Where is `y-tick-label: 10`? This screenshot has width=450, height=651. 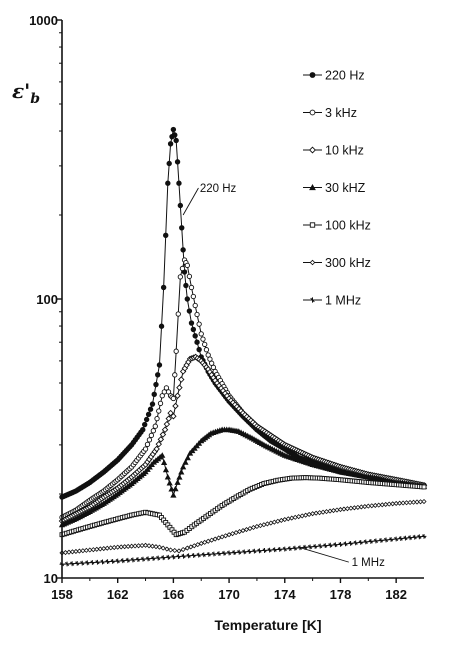
y-tick-label: 10 is located at coordinates (51, 578).